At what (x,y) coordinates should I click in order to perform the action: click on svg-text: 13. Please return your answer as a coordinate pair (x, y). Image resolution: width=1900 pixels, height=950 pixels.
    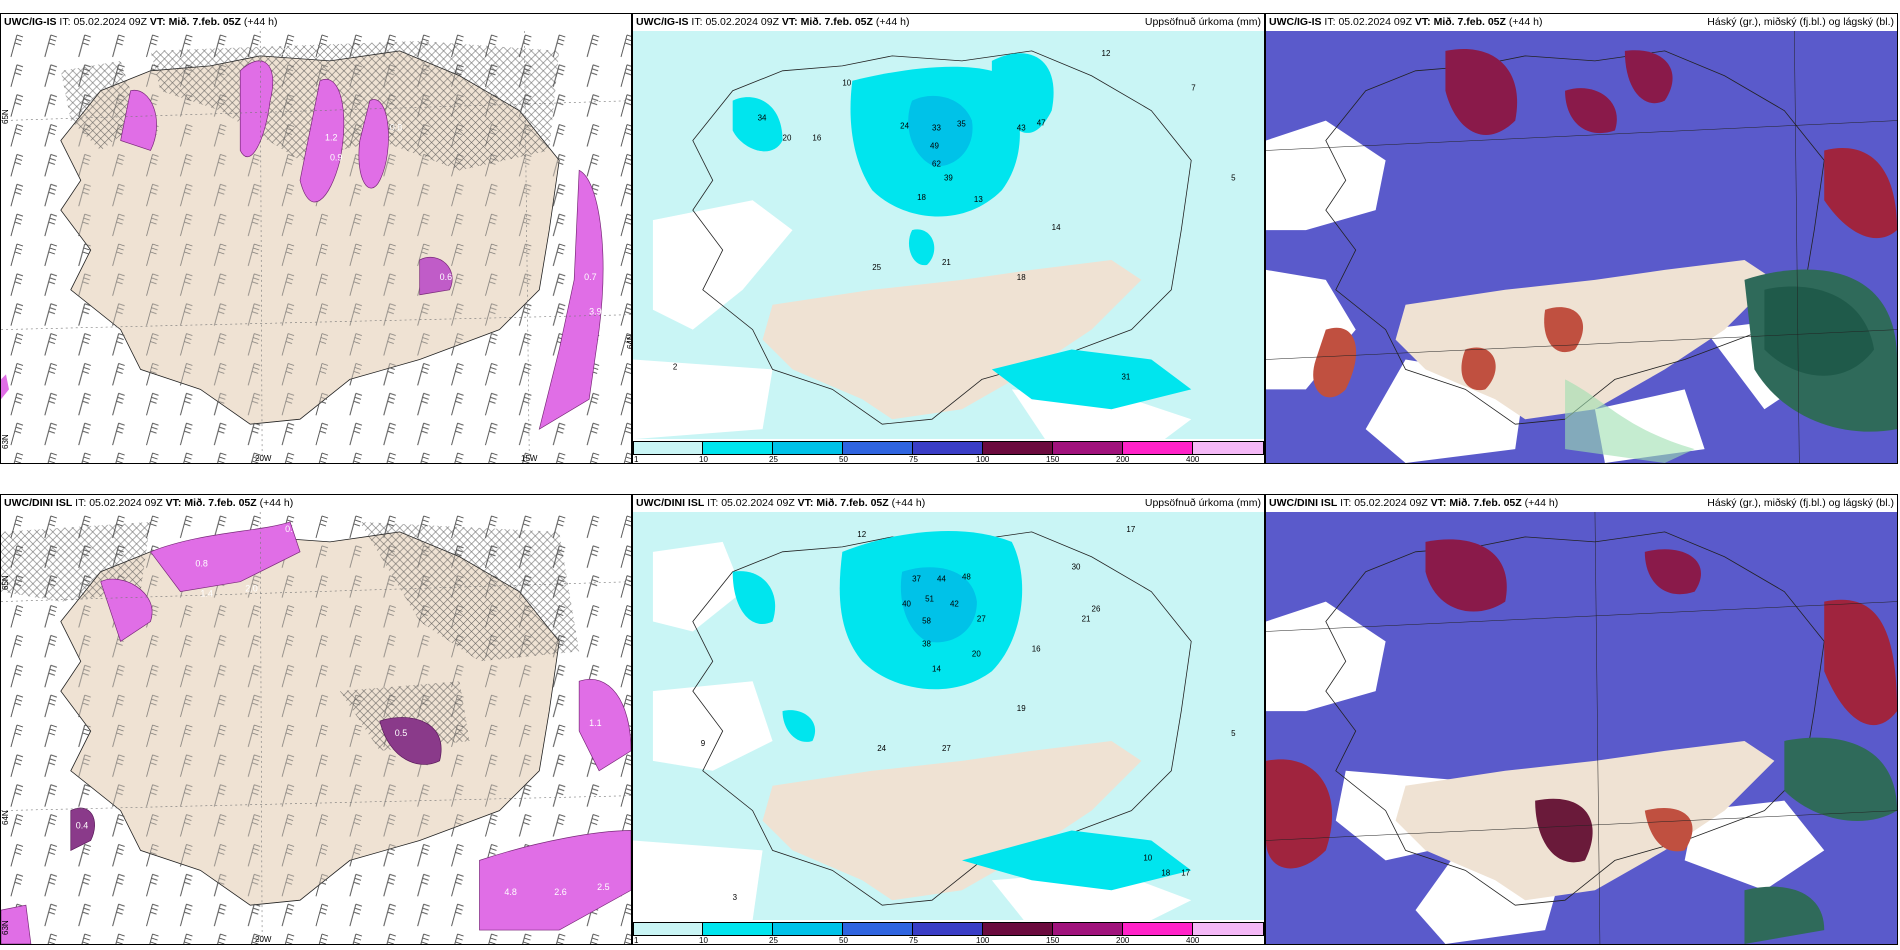
    Looking at the image, I should click on (978, 199).